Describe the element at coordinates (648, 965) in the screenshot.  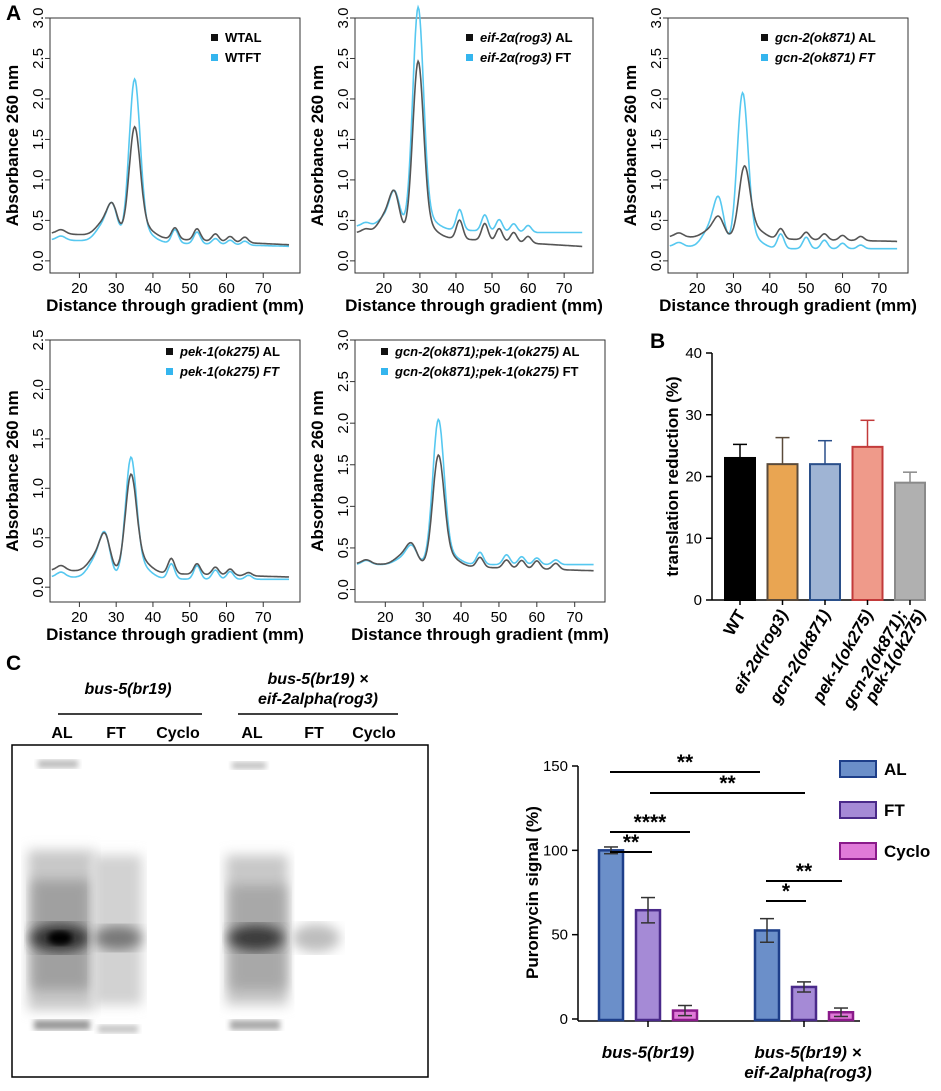
I see `bar-ft` at that location.